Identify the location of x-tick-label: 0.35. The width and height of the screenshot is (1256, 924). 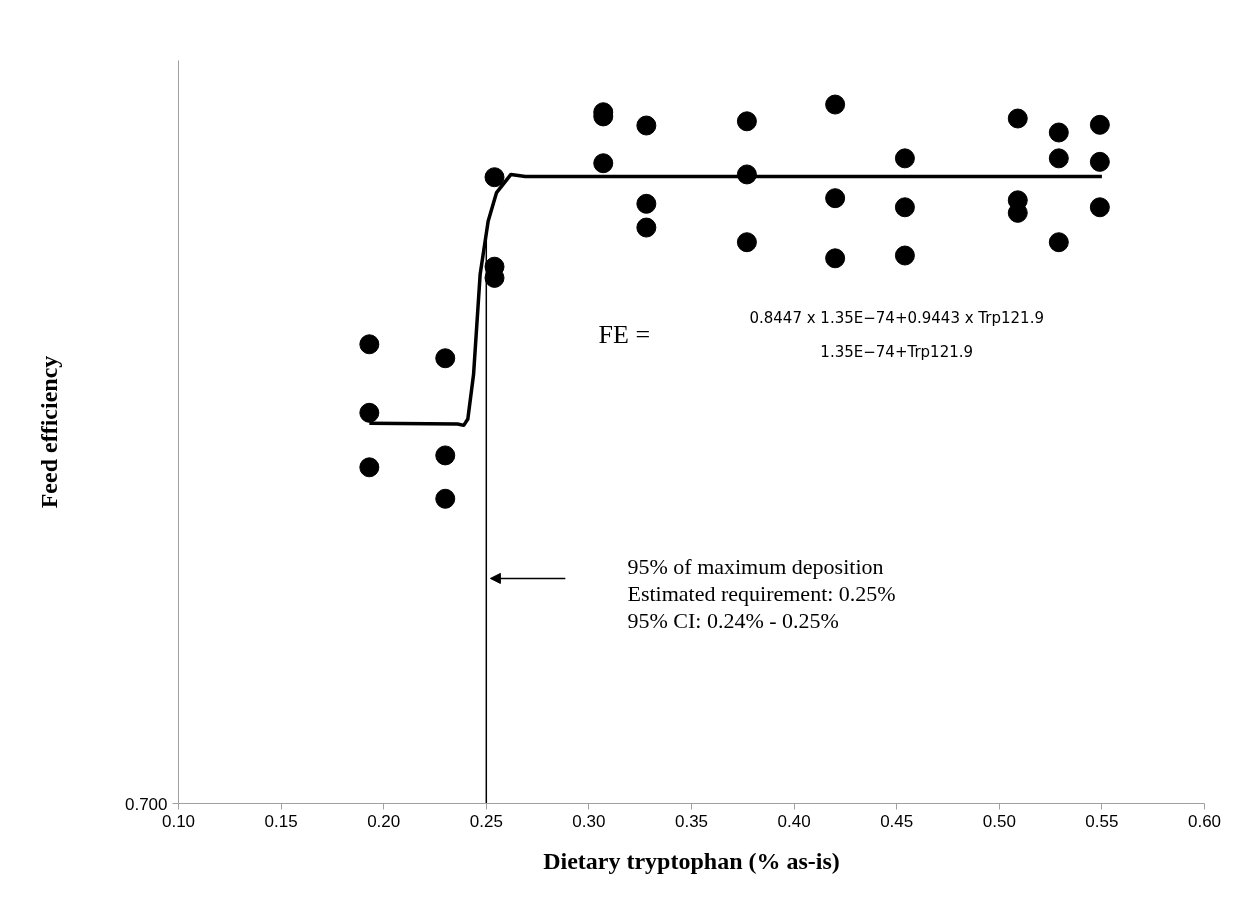
(691, 821).